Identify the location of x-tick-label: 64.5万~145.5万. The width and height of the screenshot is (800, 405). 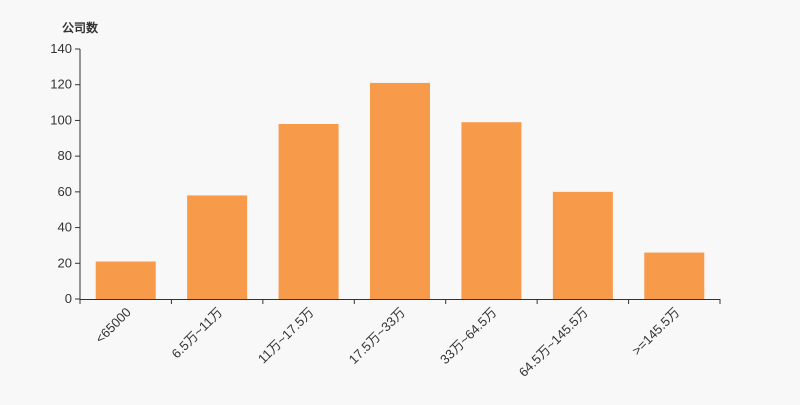
(553, 342).